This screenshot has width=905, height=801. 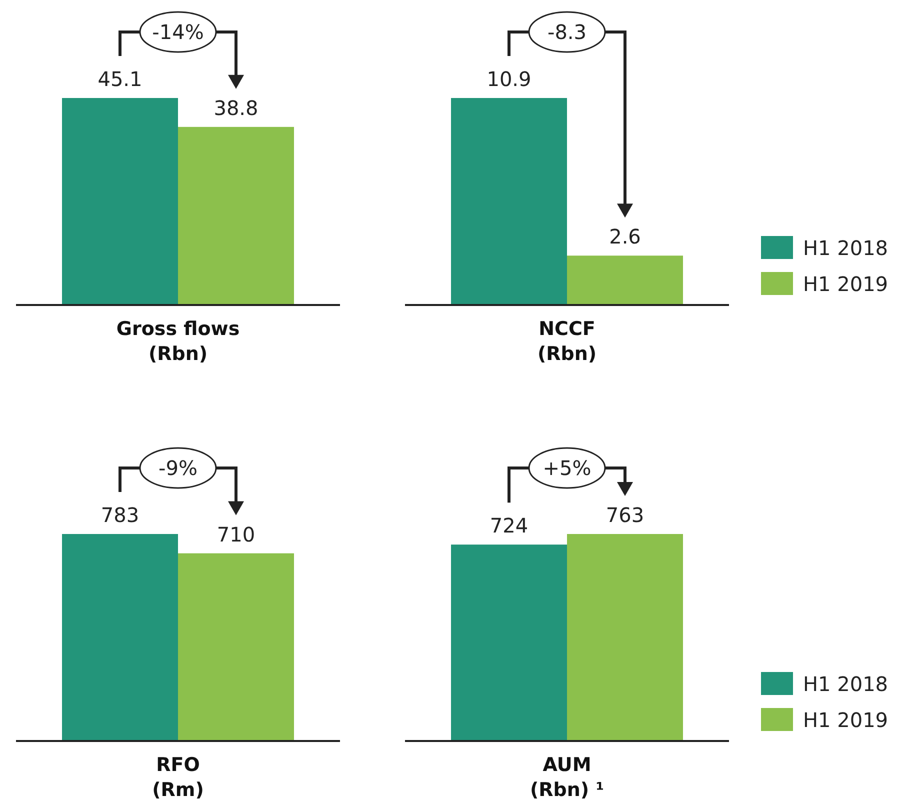 I want to click on data-label: 710, so click(x=236, y=534).